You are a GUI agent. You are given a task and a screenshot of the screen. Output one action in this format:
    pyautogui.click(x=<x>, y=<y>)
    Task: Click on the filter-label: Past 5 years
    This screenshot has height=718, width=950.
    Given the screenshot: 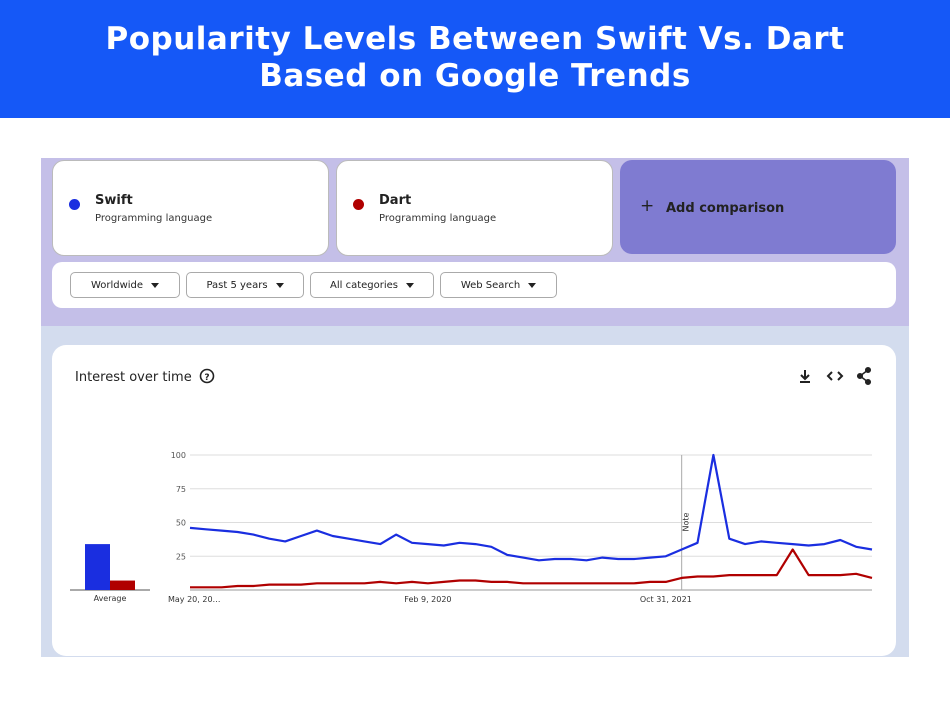 What is the action you would take?
    pyautogui.click(x=237, y=285)
    